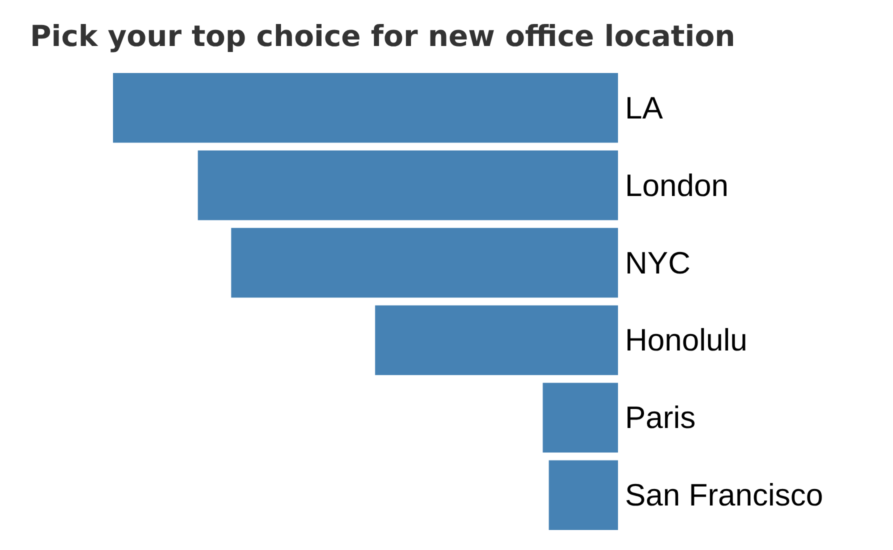  I want to click on y-tick-label: NYC, so click(657, 262).